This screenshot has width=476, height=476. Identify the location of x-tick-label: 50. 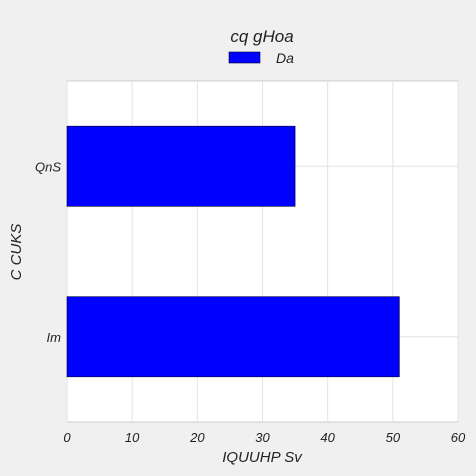
(393, 437).